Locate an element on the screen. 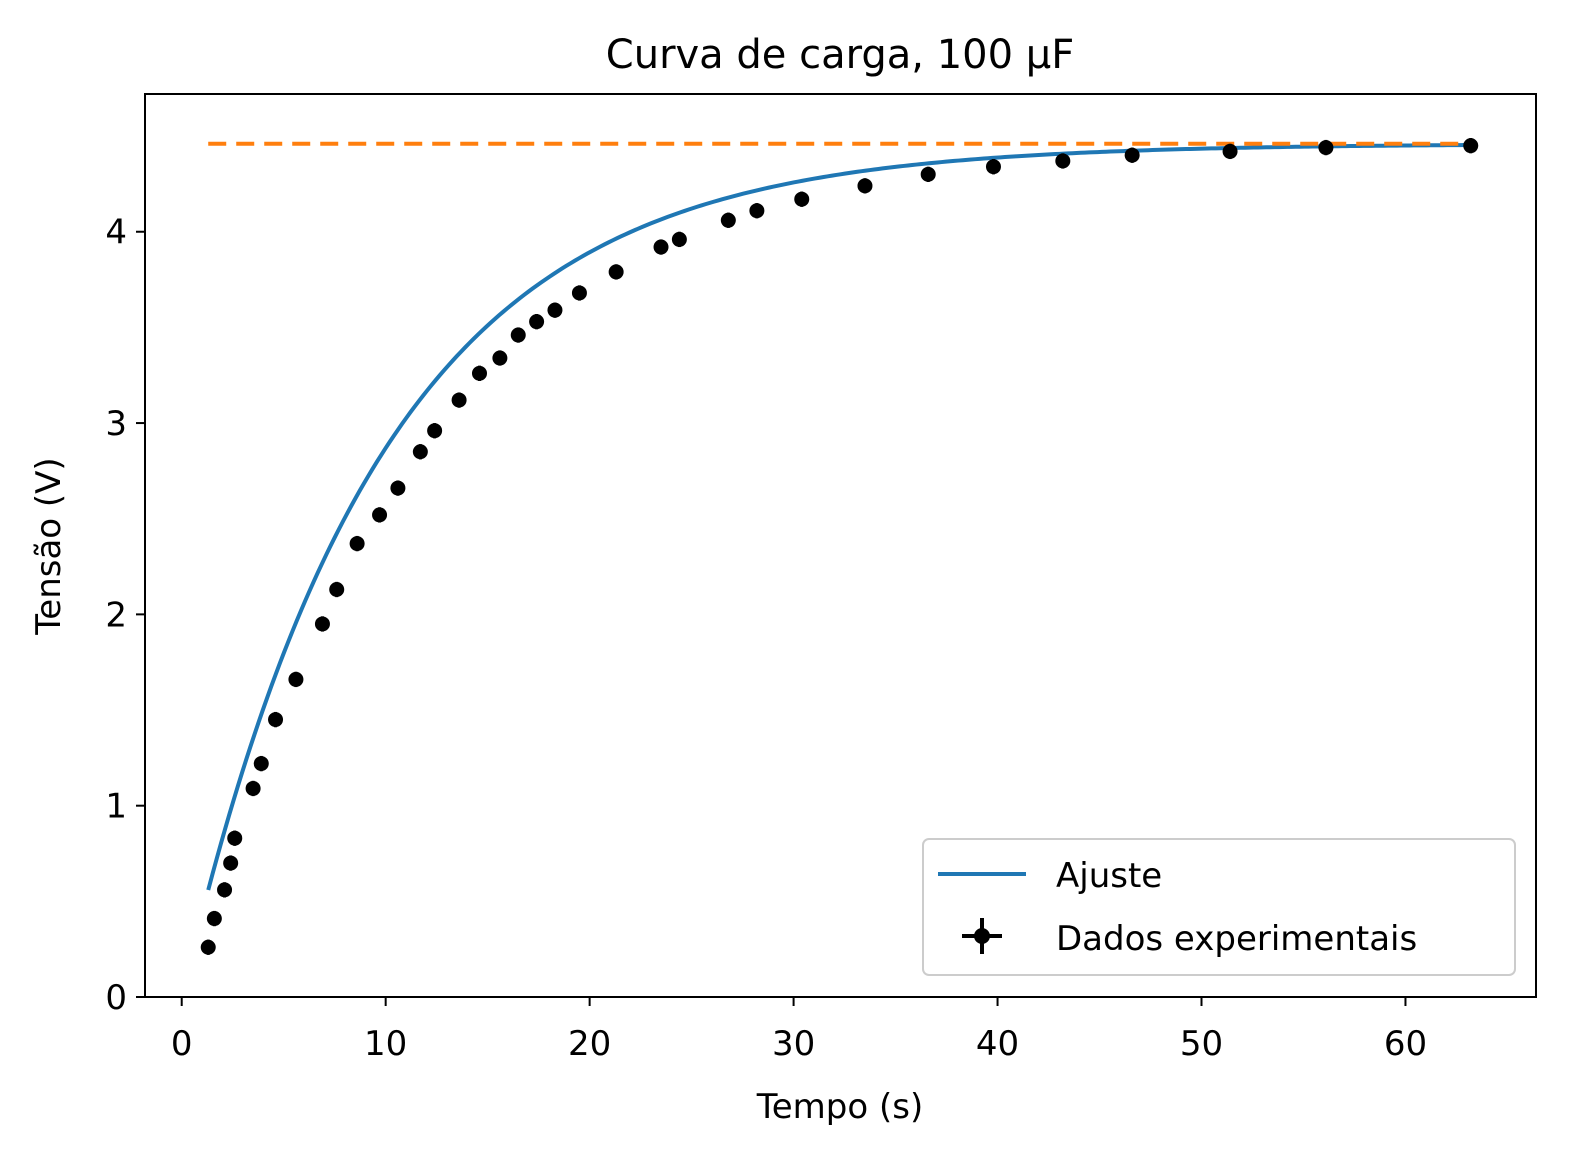 The width and height of the screenshot is (1572, 1160). y-tick-label: 0 is located at coordinates (116, 998).